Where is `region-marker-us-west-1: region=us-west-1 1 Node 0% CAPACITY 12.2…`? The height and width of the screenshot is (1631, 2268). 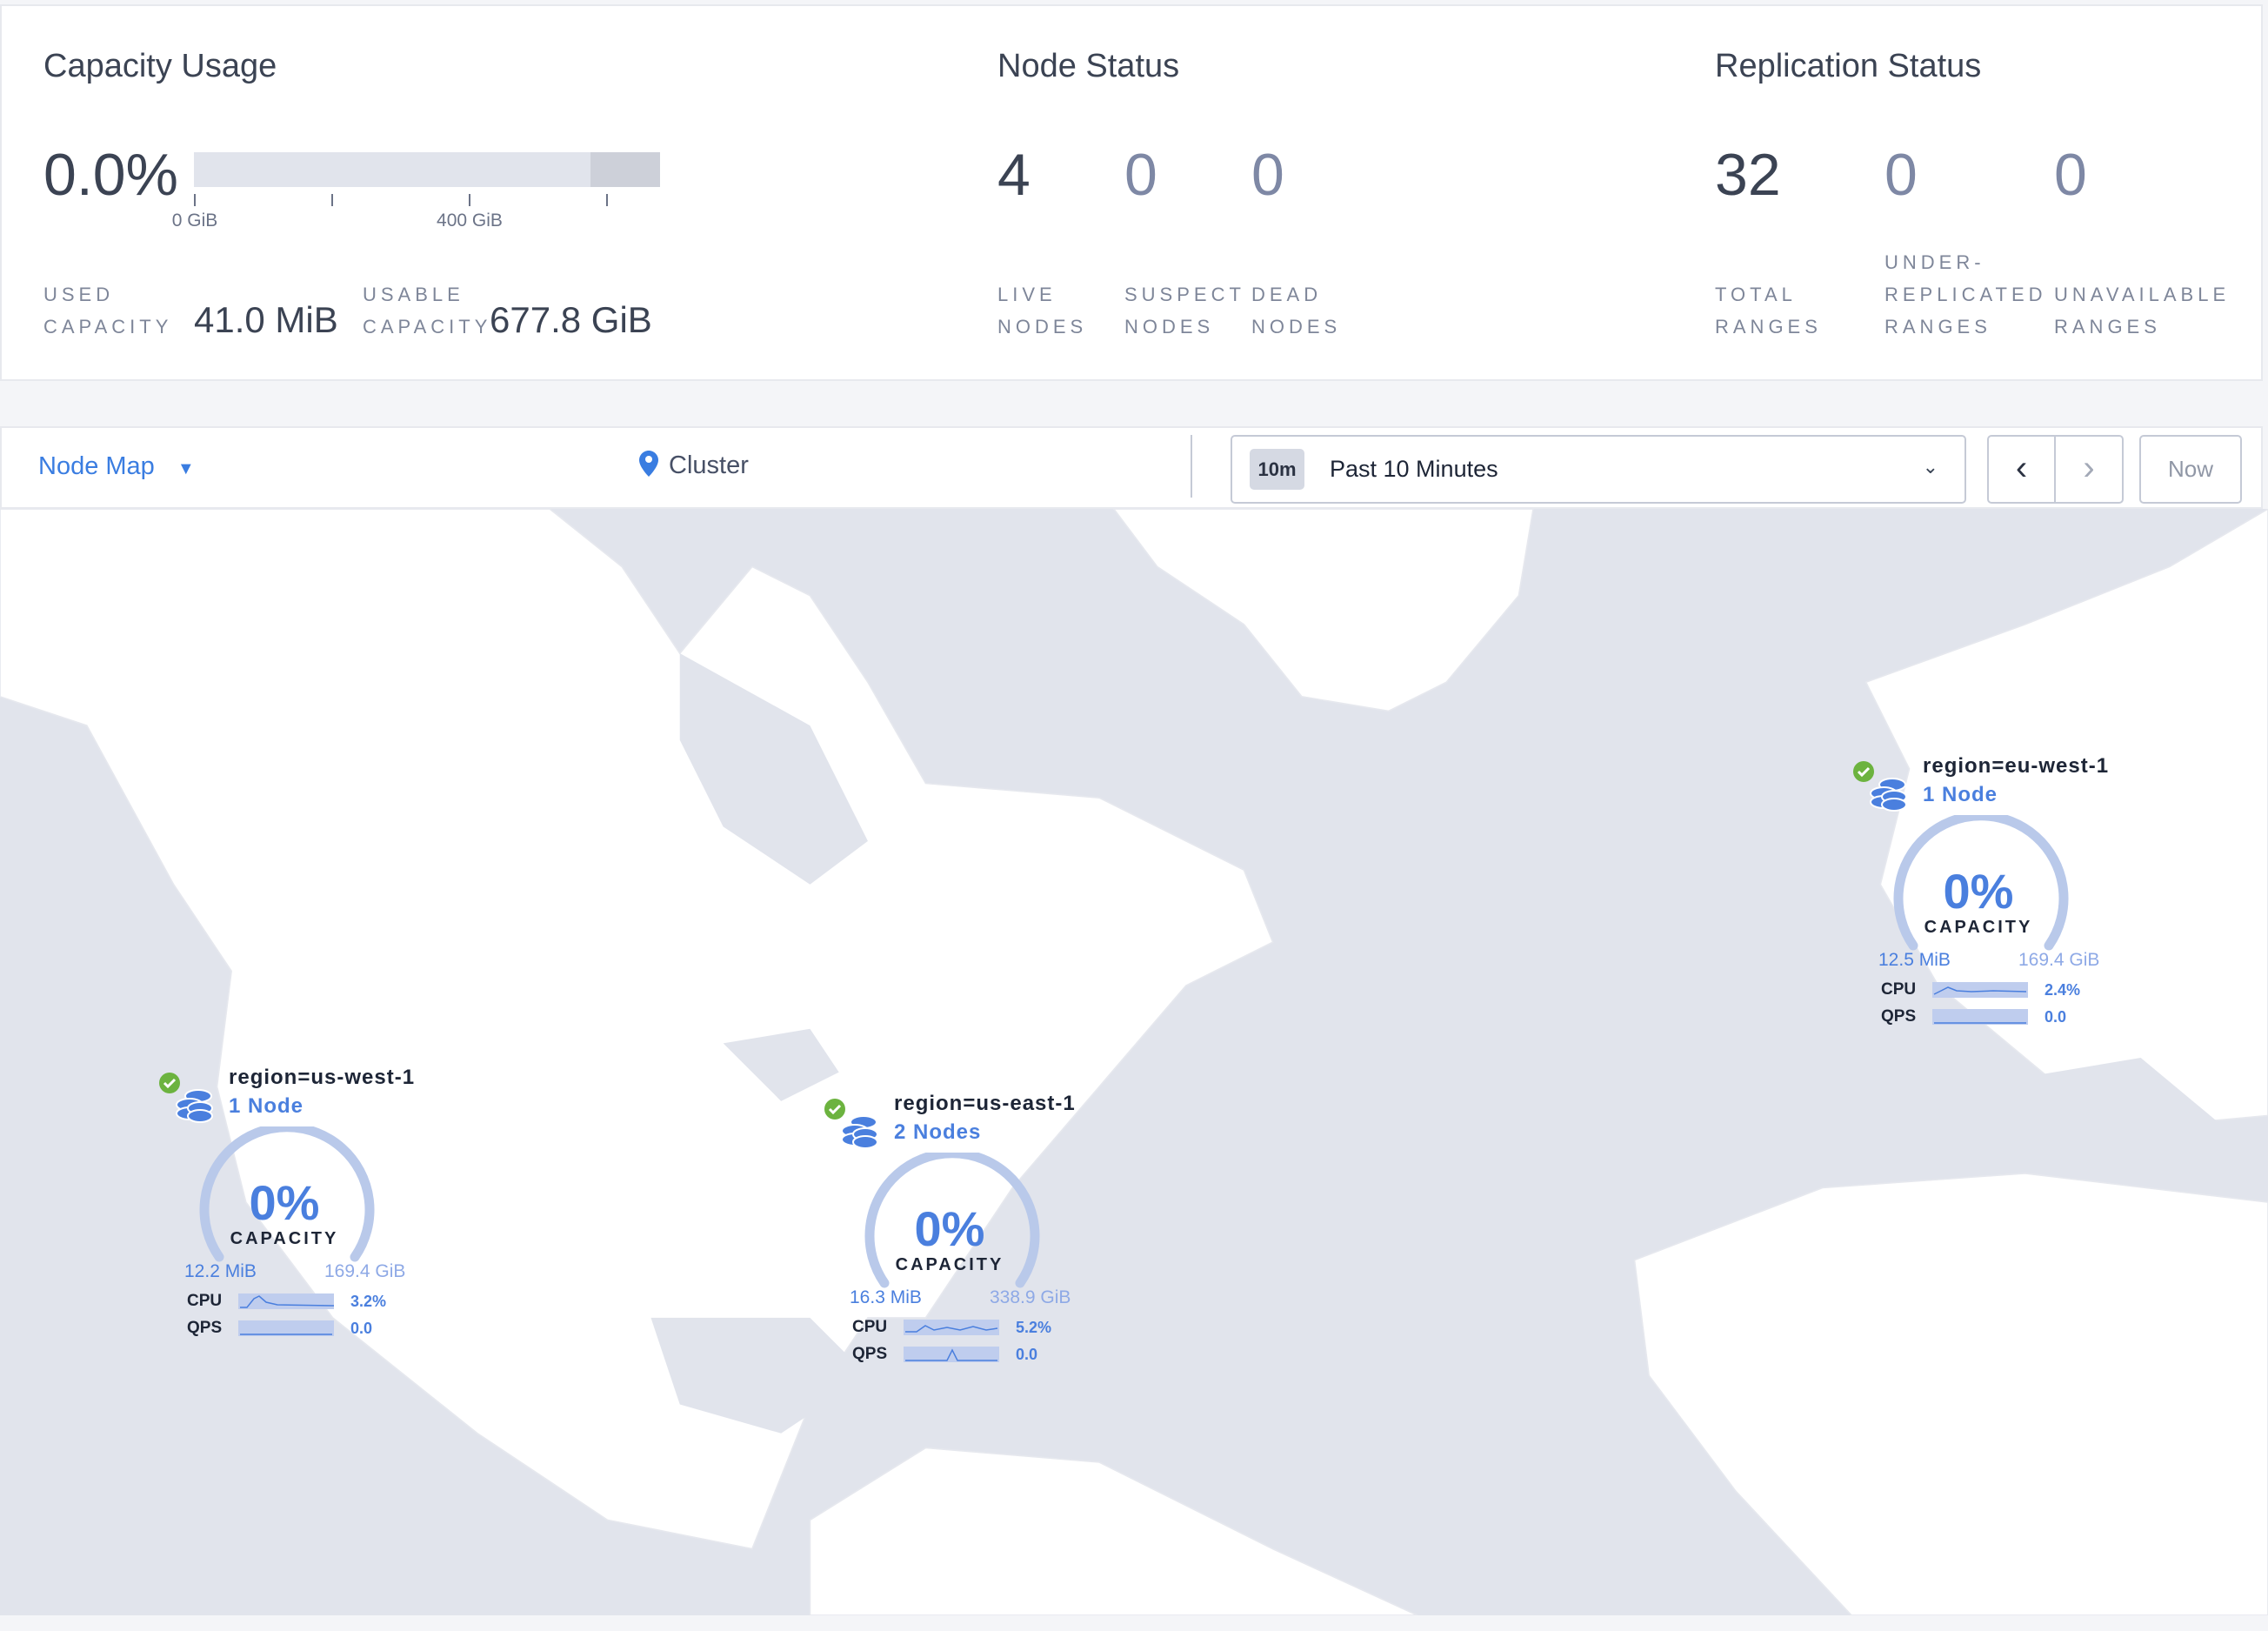
region-marker-us-west-1: region=us-west-1 1 Node 0% CAPACITY 12.2… is located at coordinates (330, 1224).